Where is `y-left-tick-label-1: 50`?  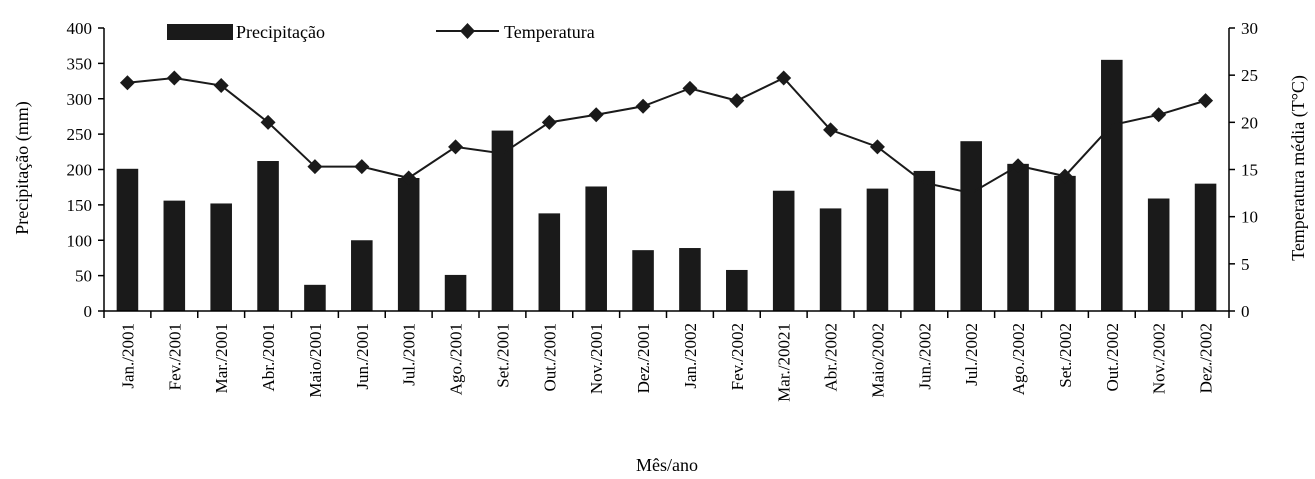 y-left-tick-label-1: 50 is located at coordinates (83, 276).